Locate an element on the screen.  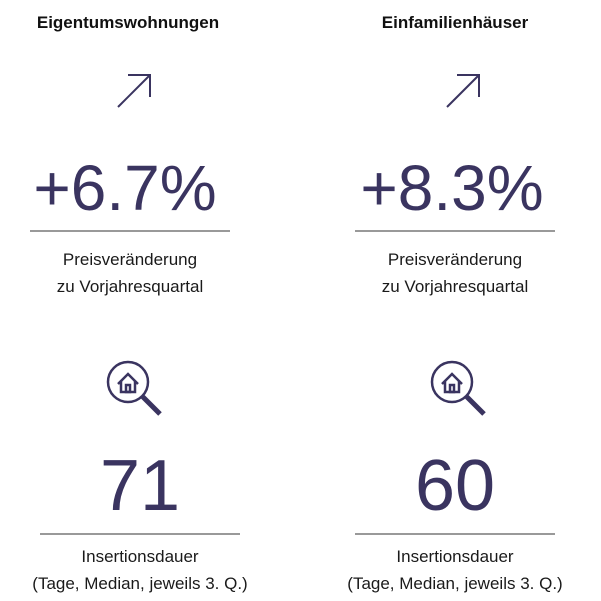
column-title: Einfamilienhäuser is located at coordinates (455, 22).